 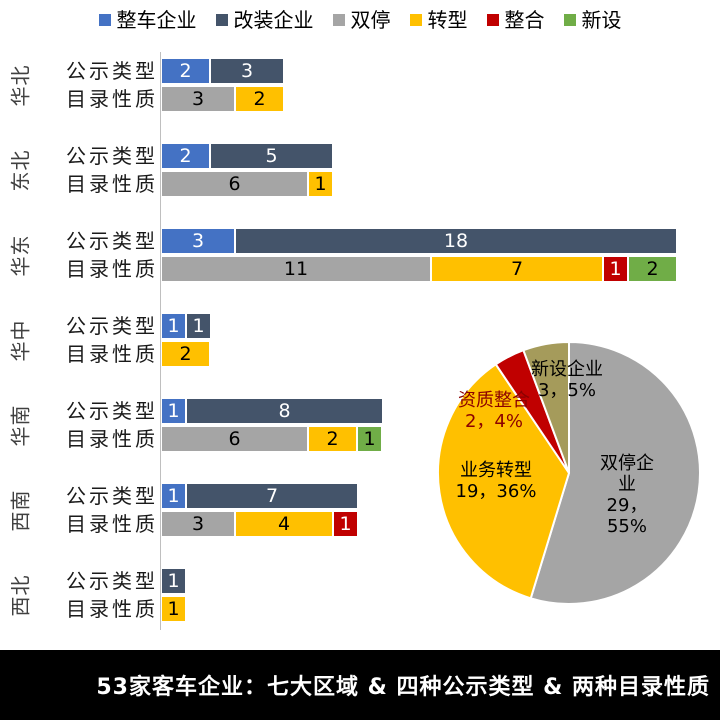 What do you see at coordinates (517, 269) in the screenshot?
I see `bar-segment-转型: 7` at bounding box center [517, 269].